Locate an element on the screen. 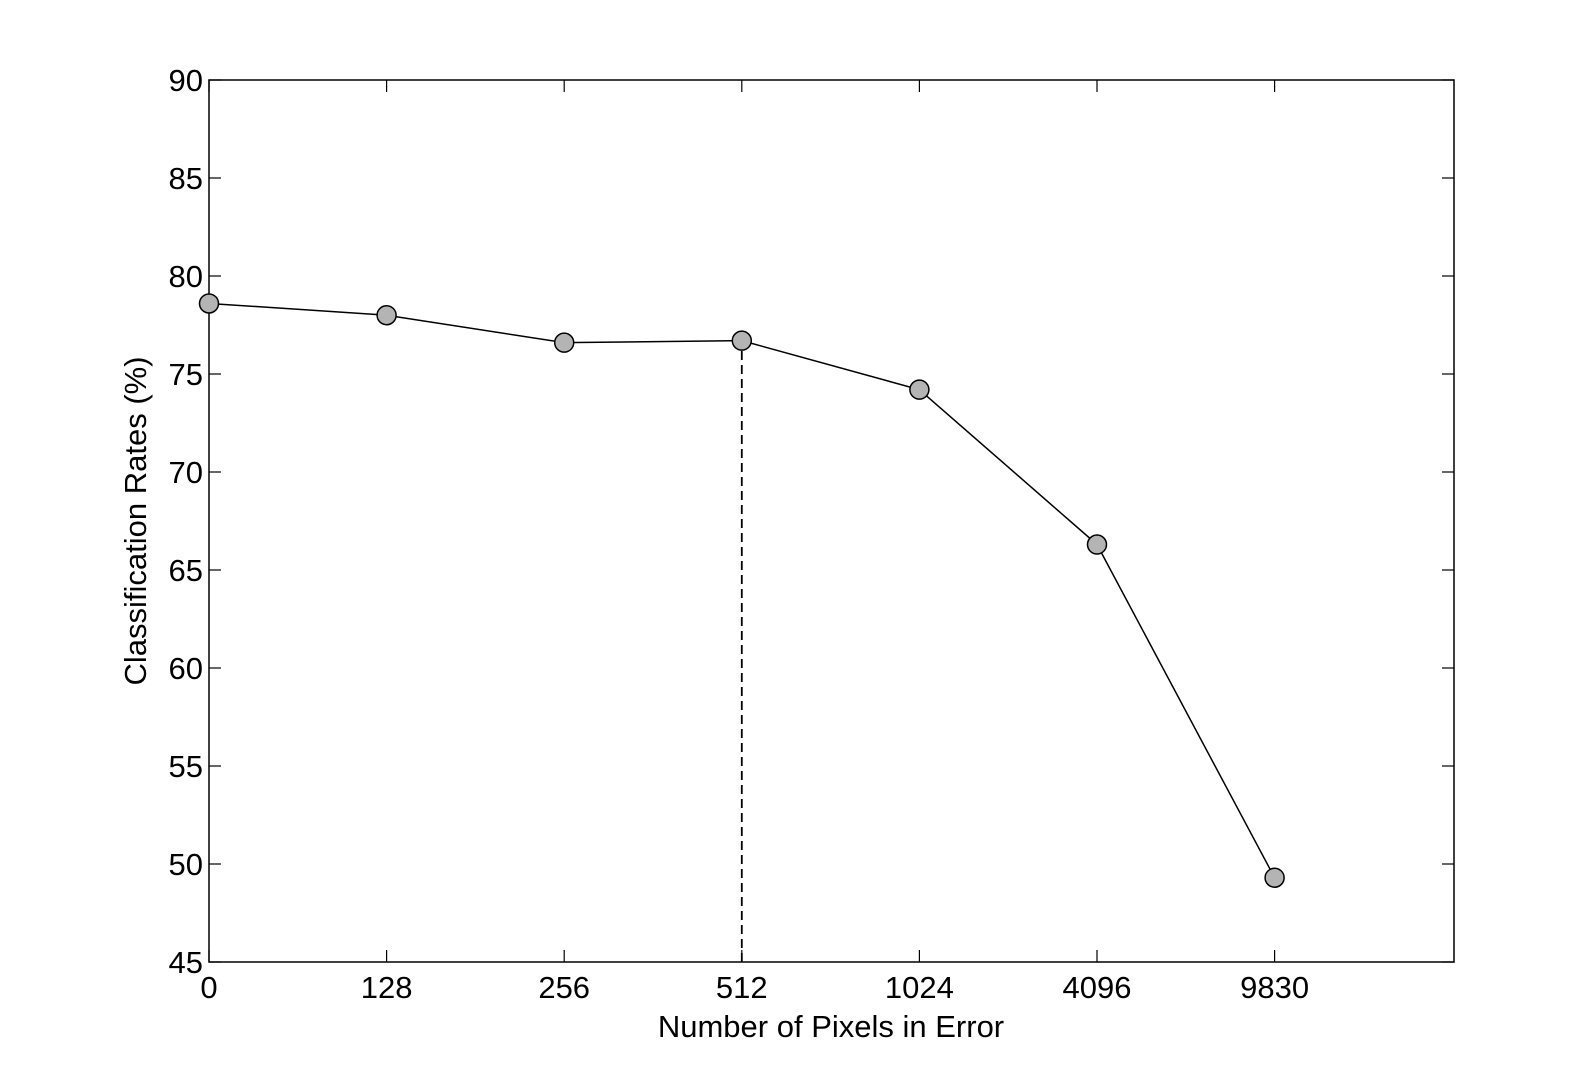 The image size is (1594, 1078). y-tick-label: 75 is located at coordinates (186, 374).